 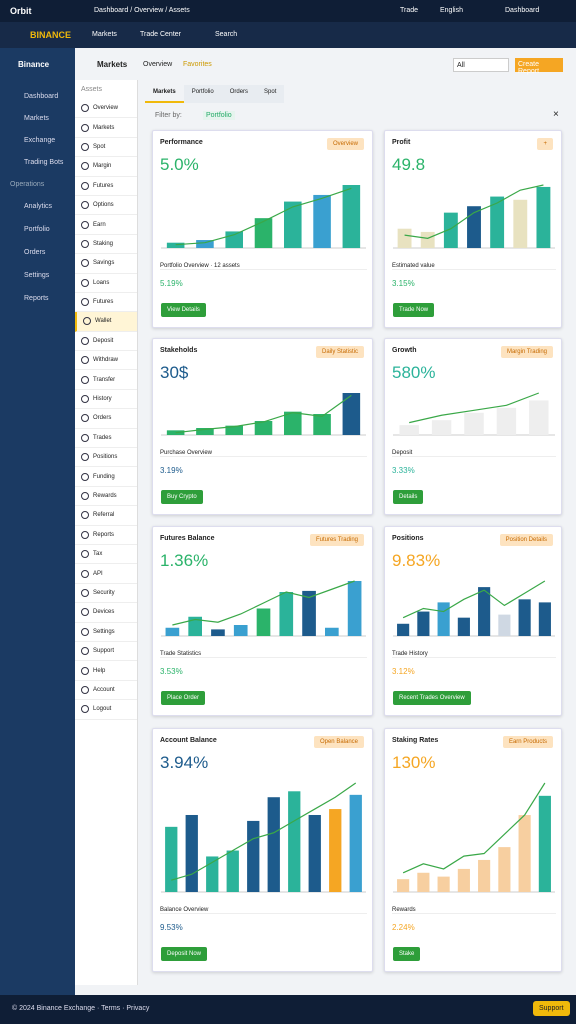 What do you see at coordinates (106, 652) in the screenshot?
I see `panel-item: Support` at bounding box center [106, 652].